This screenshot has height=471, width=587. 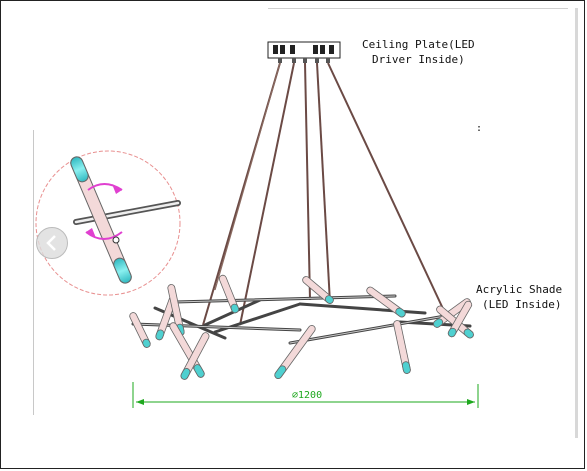 I want to click on chevron-left-icon, so click(x=51, y=243).